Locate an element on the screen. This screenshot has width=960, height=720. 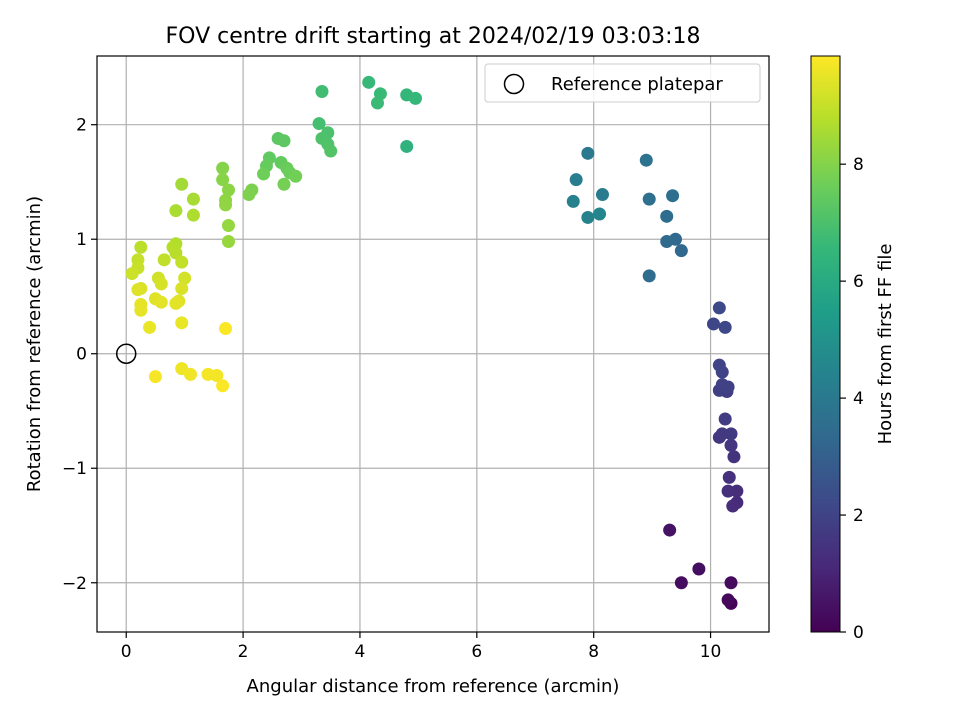
x-axis-ticks: 0 2 4 6 8 10 is located at coordinates (421, 647).